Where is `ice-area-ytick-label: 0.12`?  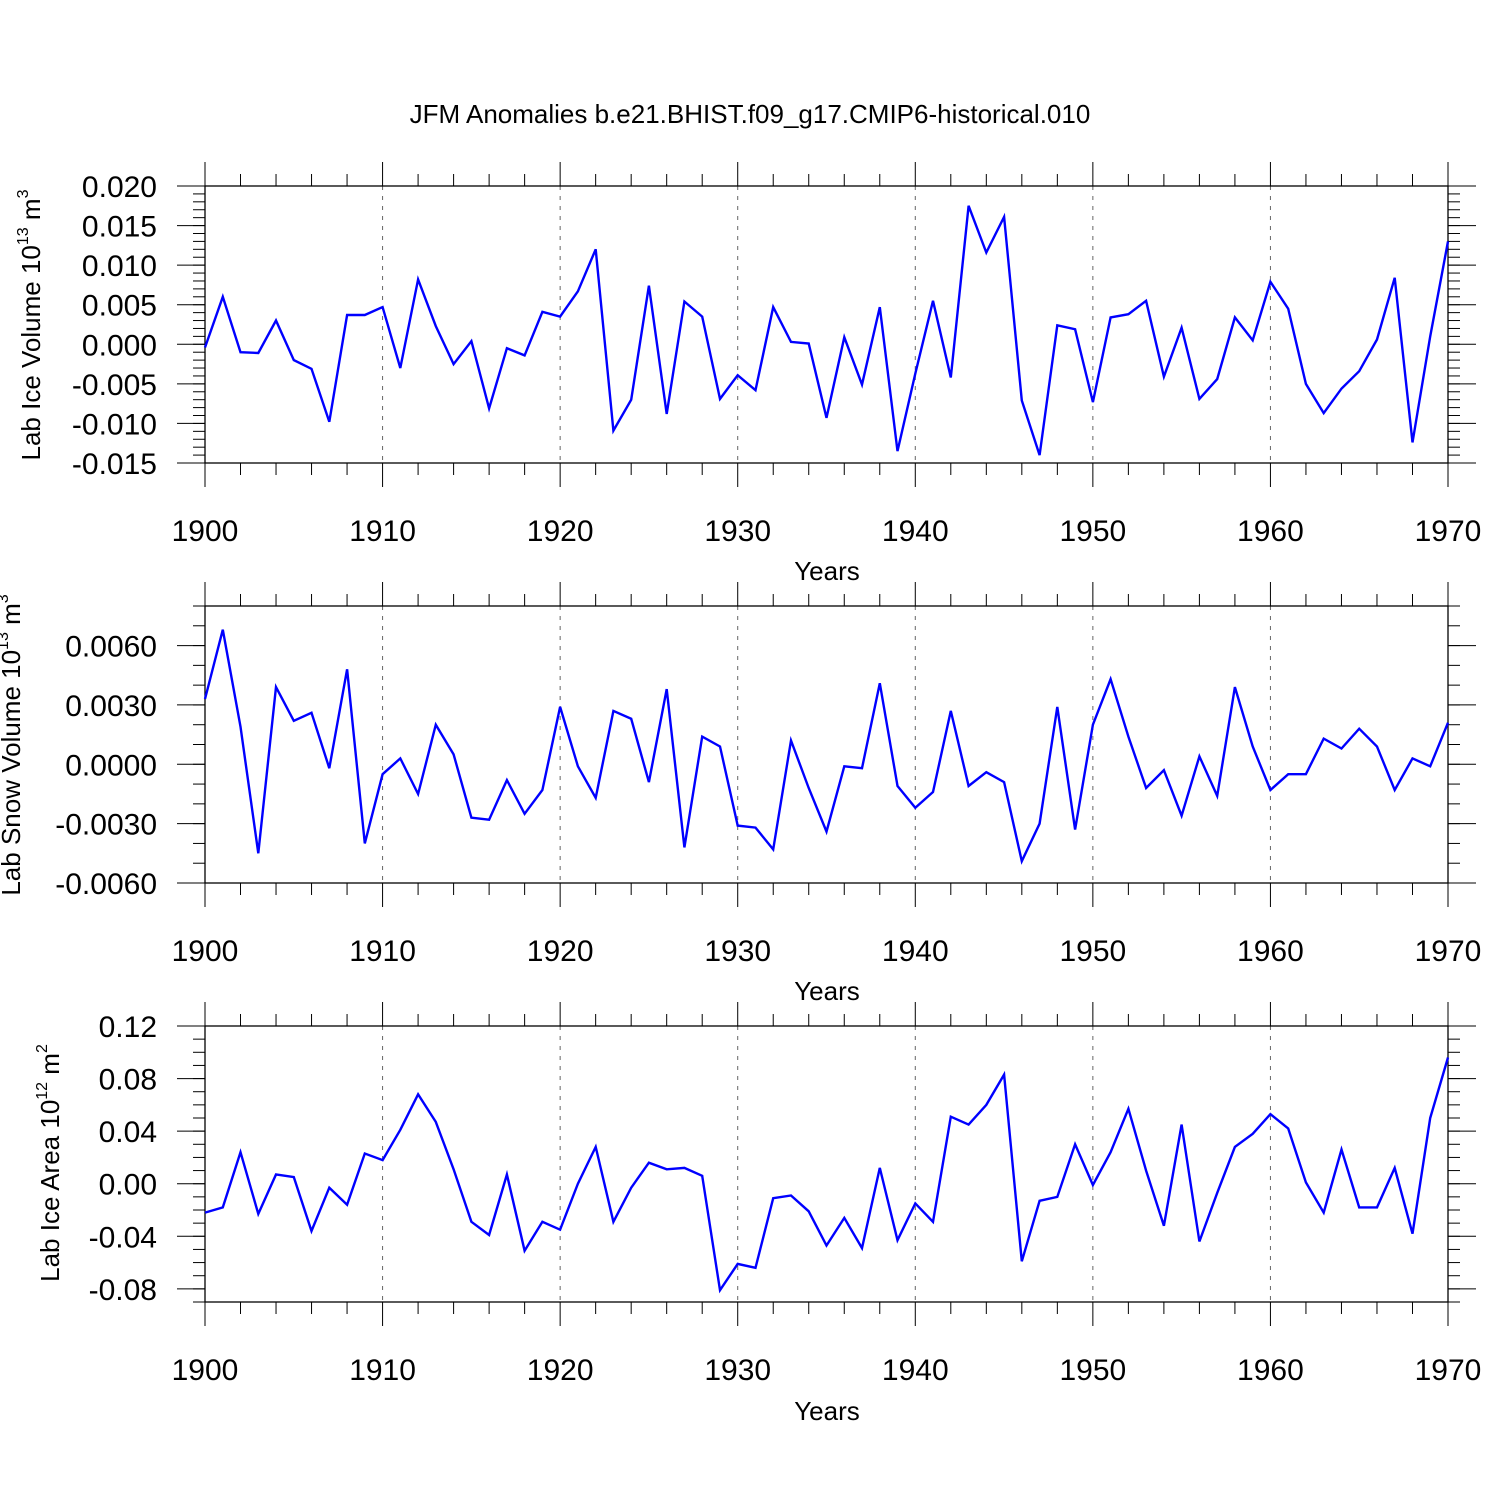
ice-area-ytick-label: 0.12 is located at coordinates (128, 1027).